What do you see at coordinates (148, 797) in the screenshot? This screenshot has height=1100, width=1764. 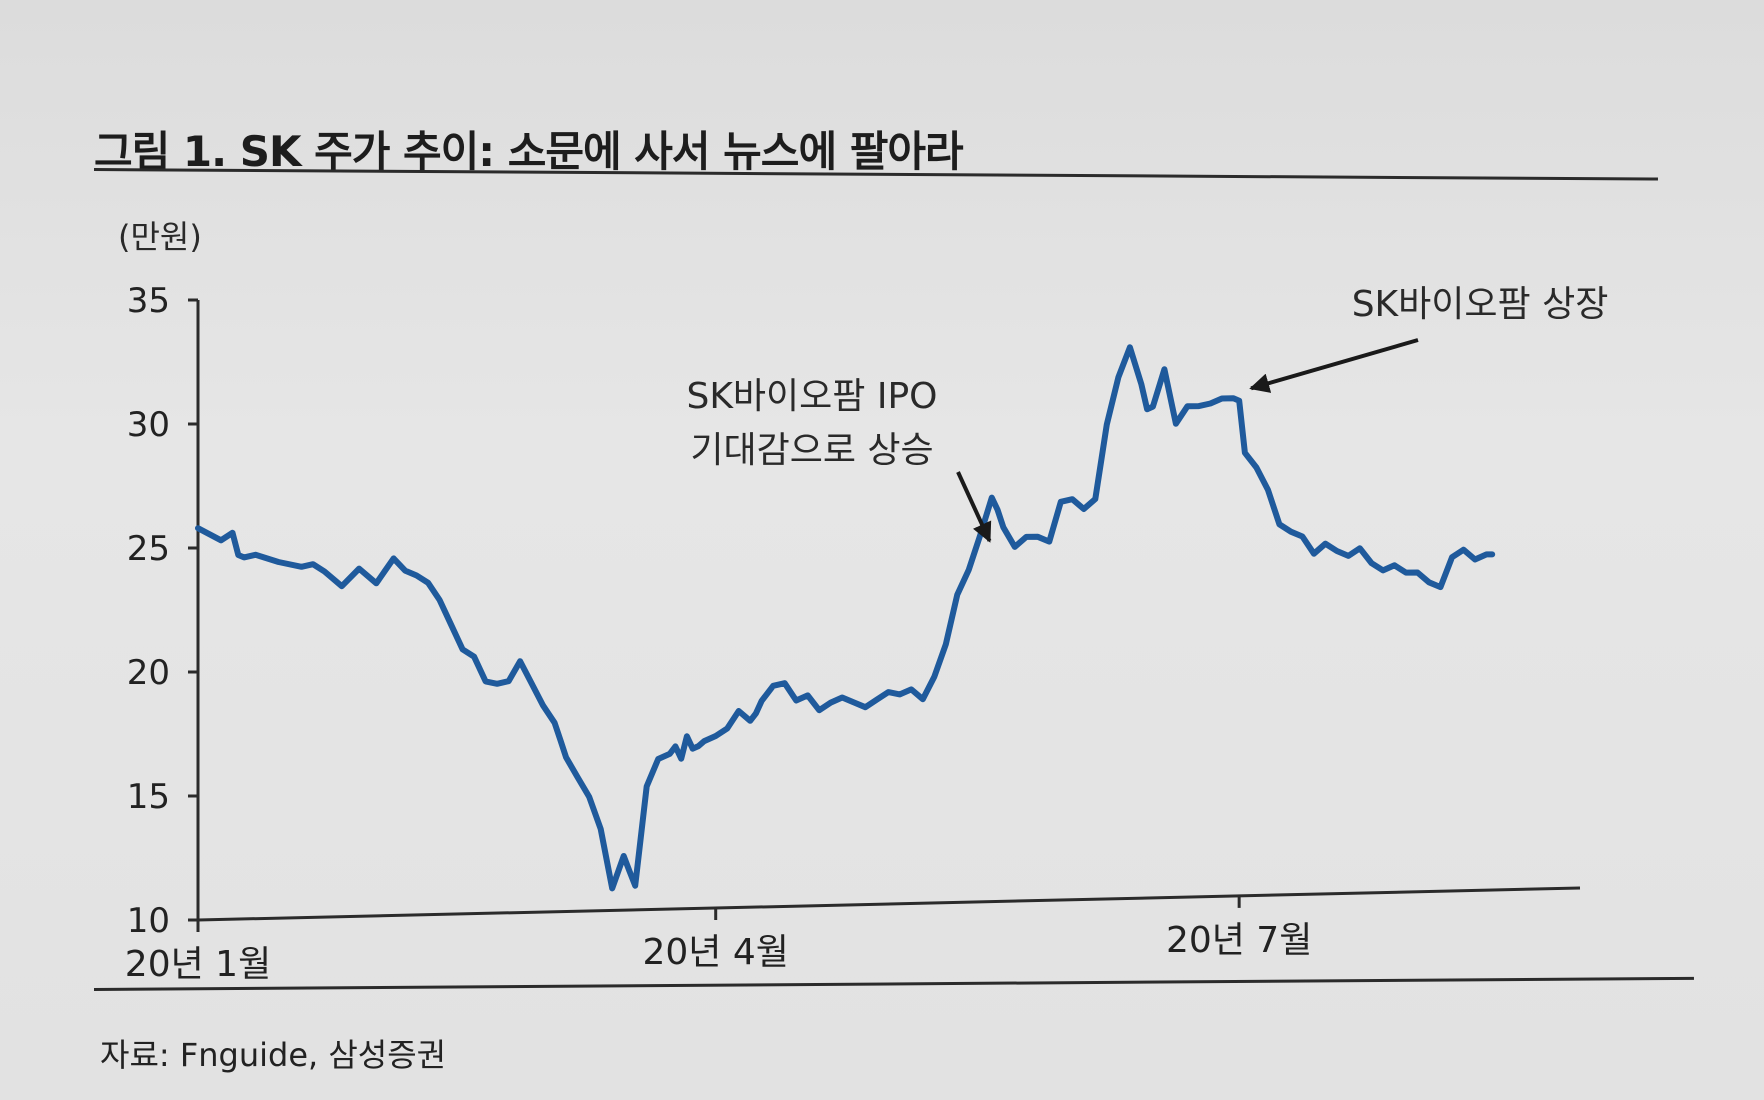 I see `y-tick-label: 15` at bounding box center [148, 797].